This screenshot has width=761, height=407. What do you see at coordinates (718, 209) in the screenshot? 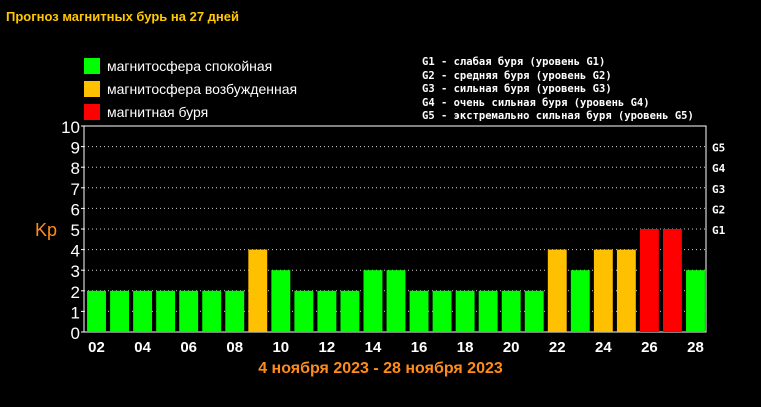
I see `right-tick-g2: G2` at bounding box center [718, 209].